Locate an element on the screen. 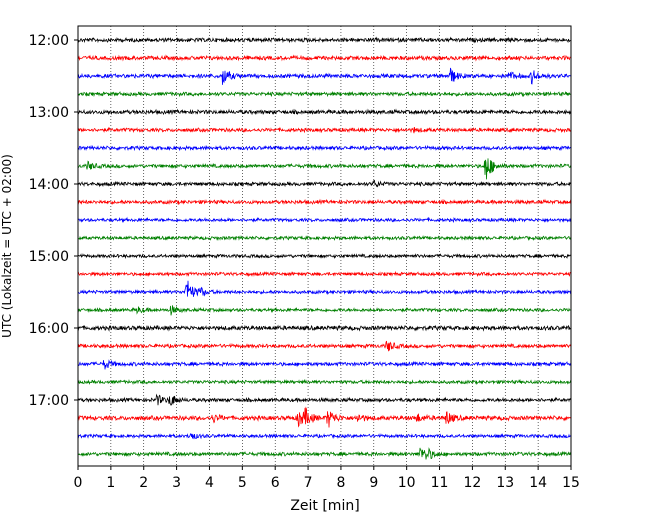 The image size is (650, 520). y-axis-ticks: 12:00 13:00 14:00 15:00 16:00 17:00 is located at coordinates (53, 221).